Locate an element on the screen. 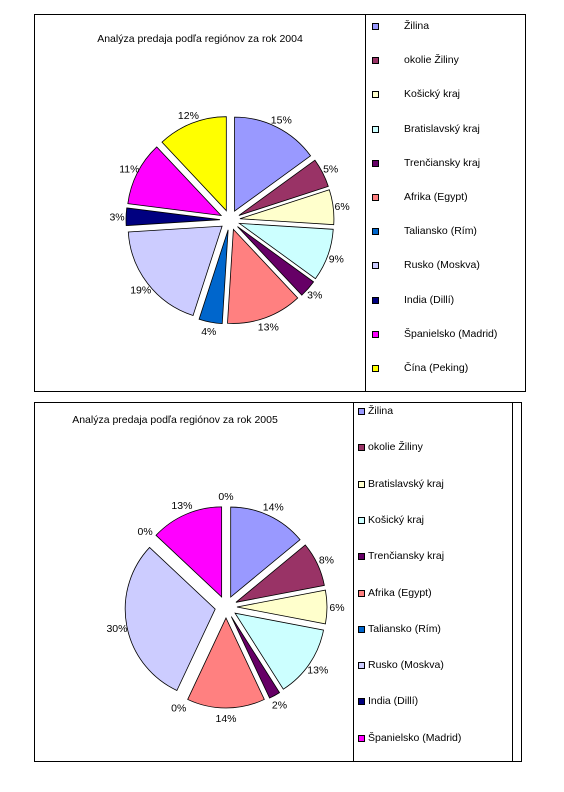 Image resolution: width=564 pixels, height=792 pixels. data-label: 8% is located at coordinates (326, 561).